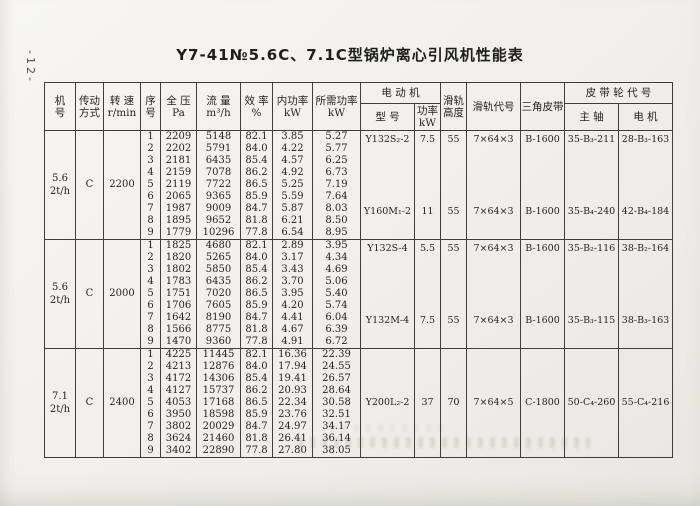  Describe the element at coordinates (427, 249) in the screenshot. I see `power: 5.5` at that location.